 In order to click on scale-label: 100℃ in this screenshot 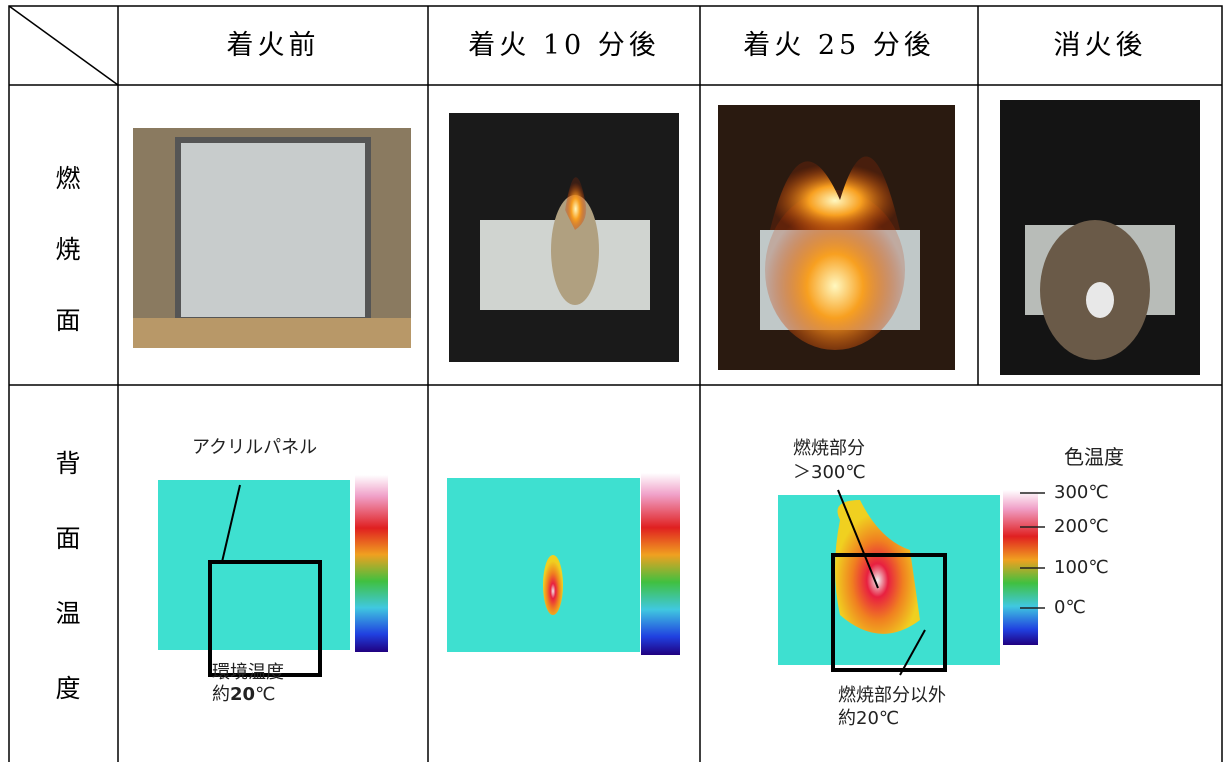, I will do `click(1081, 567)`.